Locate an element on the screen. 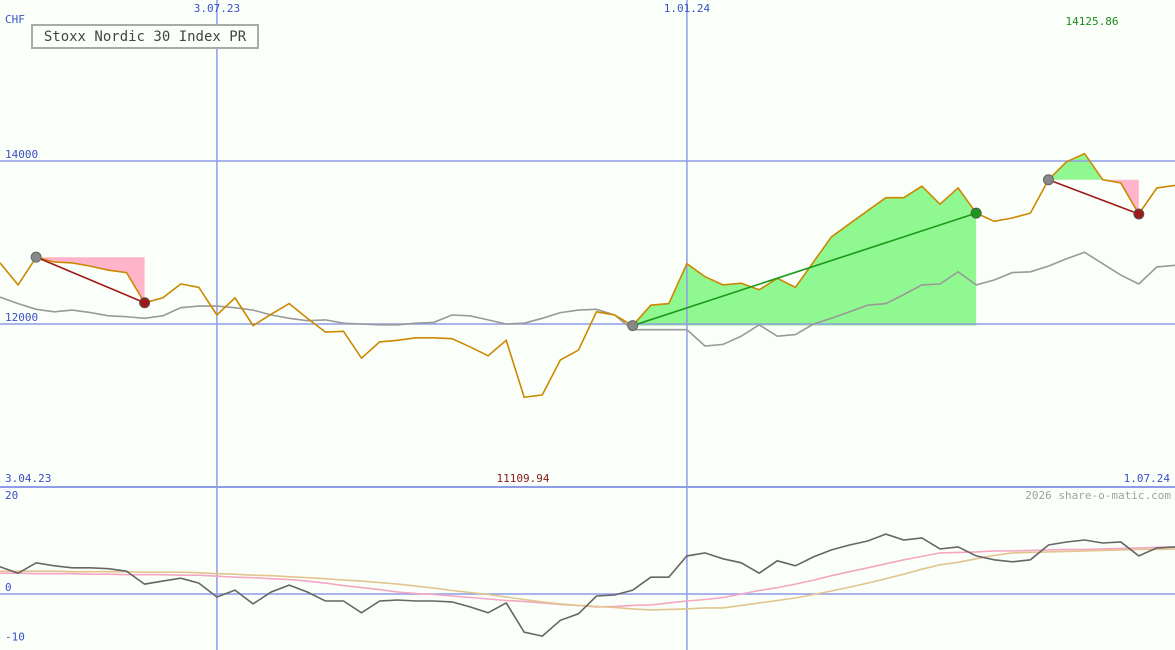 The width and height of the screenshot is (1175, 650). low-label: 11109.94 is located at coordinates (523, 478).